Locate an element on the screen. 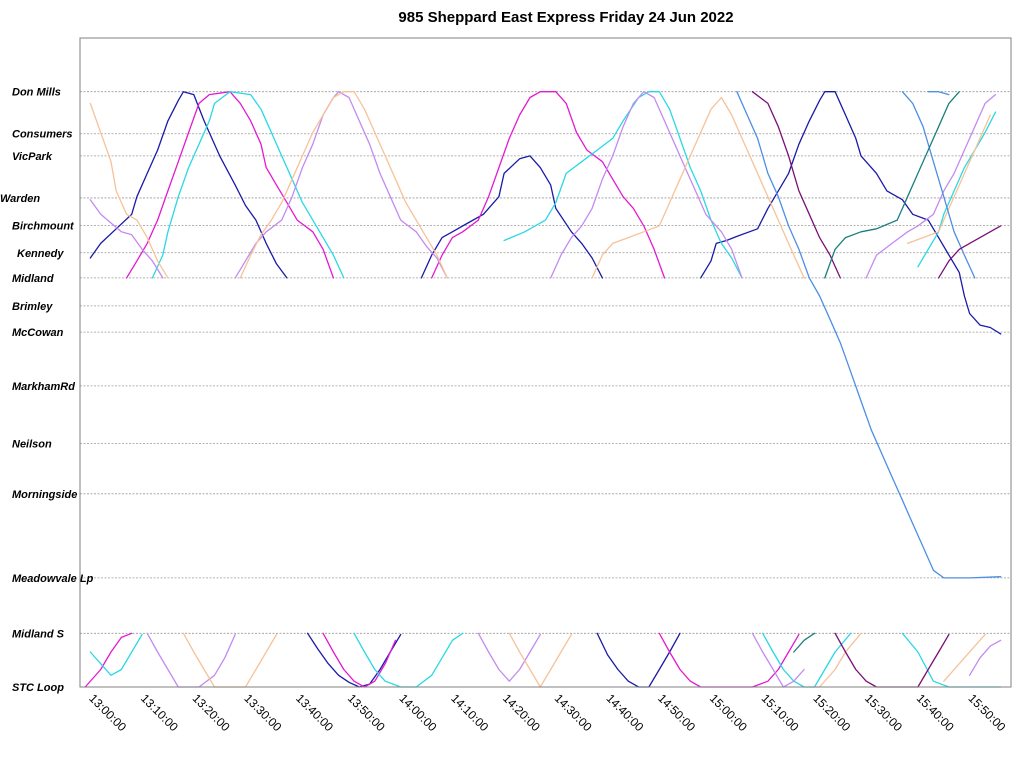 Image resolution: width=1024 pixels, height=758 pixels. time-tick-label: 14:00:00 is located at coordinates (418, 712).